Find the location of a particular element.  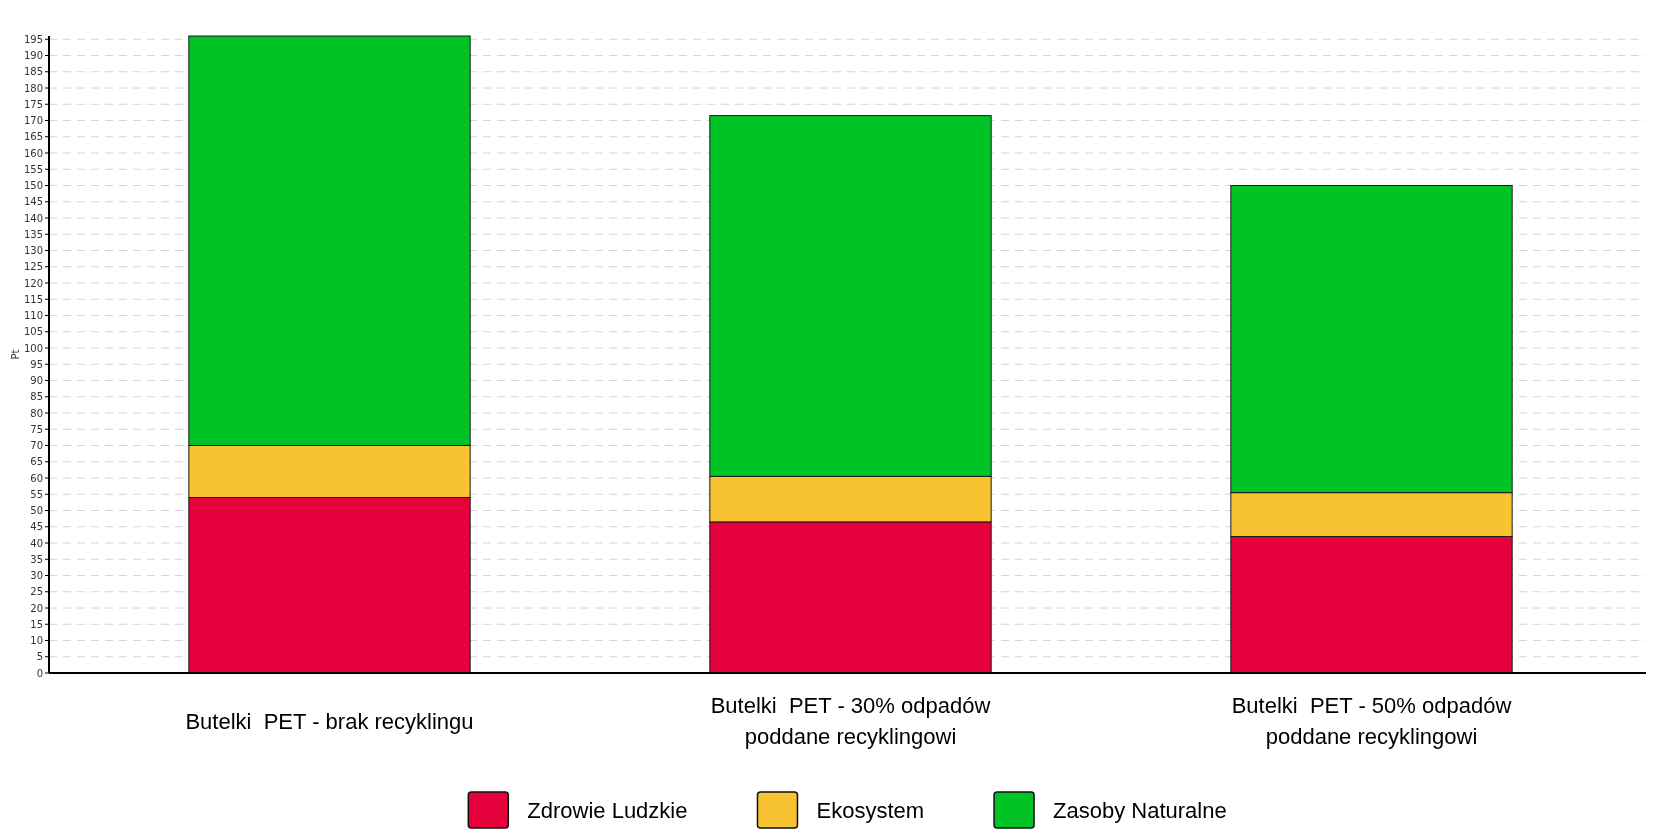

y-tick-label: 10 is located at coordinates (36, 640).